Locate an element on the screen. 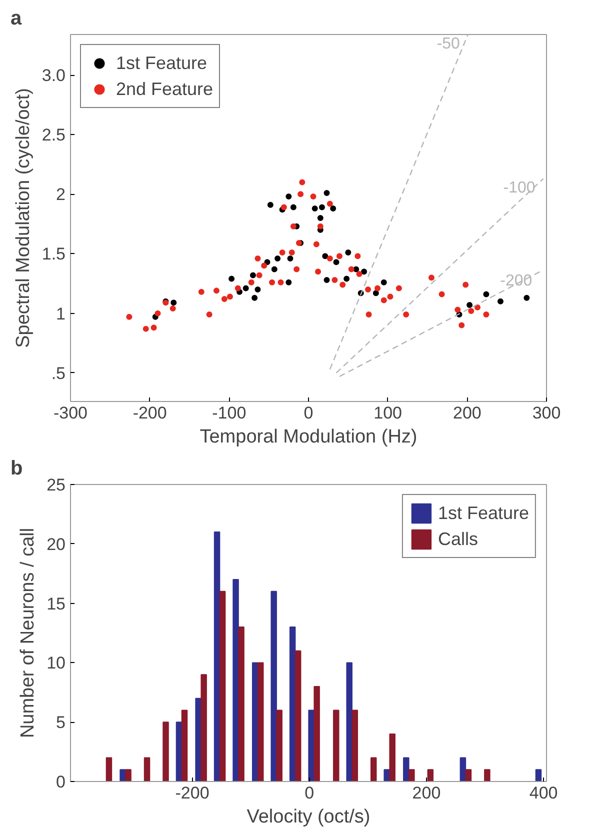  x-tick-label: 0 is located at coordinates (309, 413).